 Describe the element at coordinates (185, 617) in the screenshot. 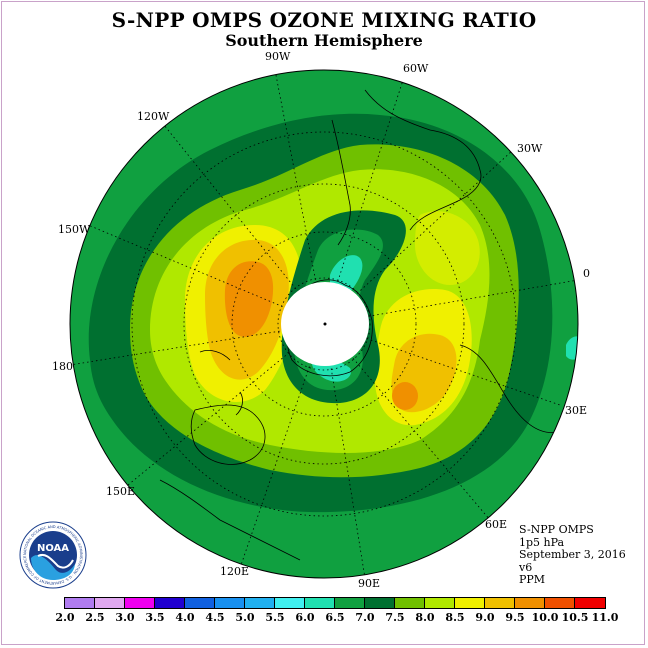

I see `legend-tick-label: 4.0` at that location.